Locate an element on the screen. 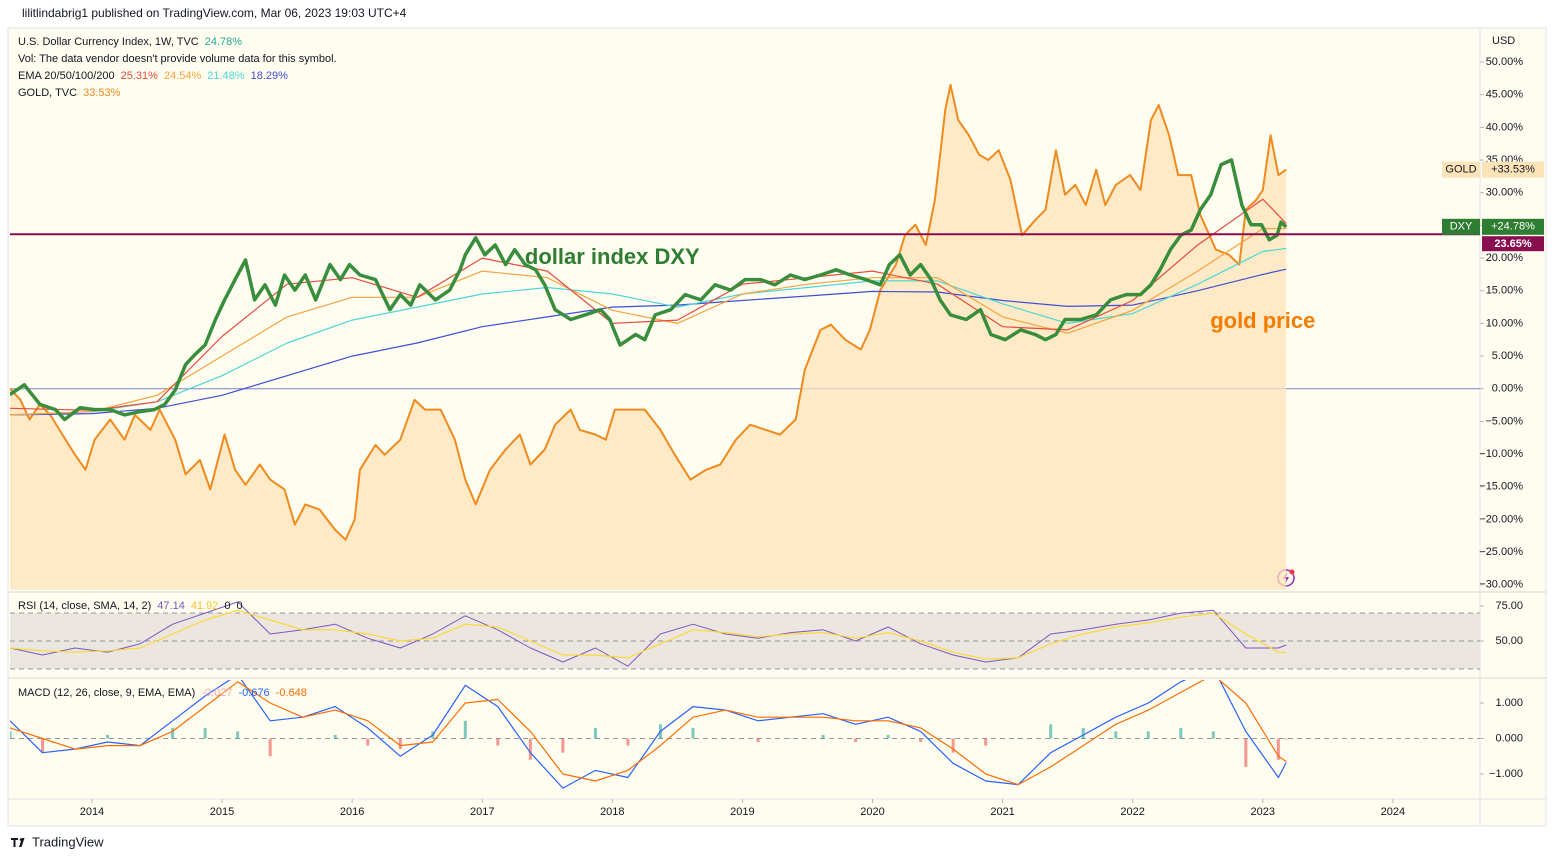 The image size is (1556, 861). y-tick-label: −5.00% is located at coordinates (1504, 421).